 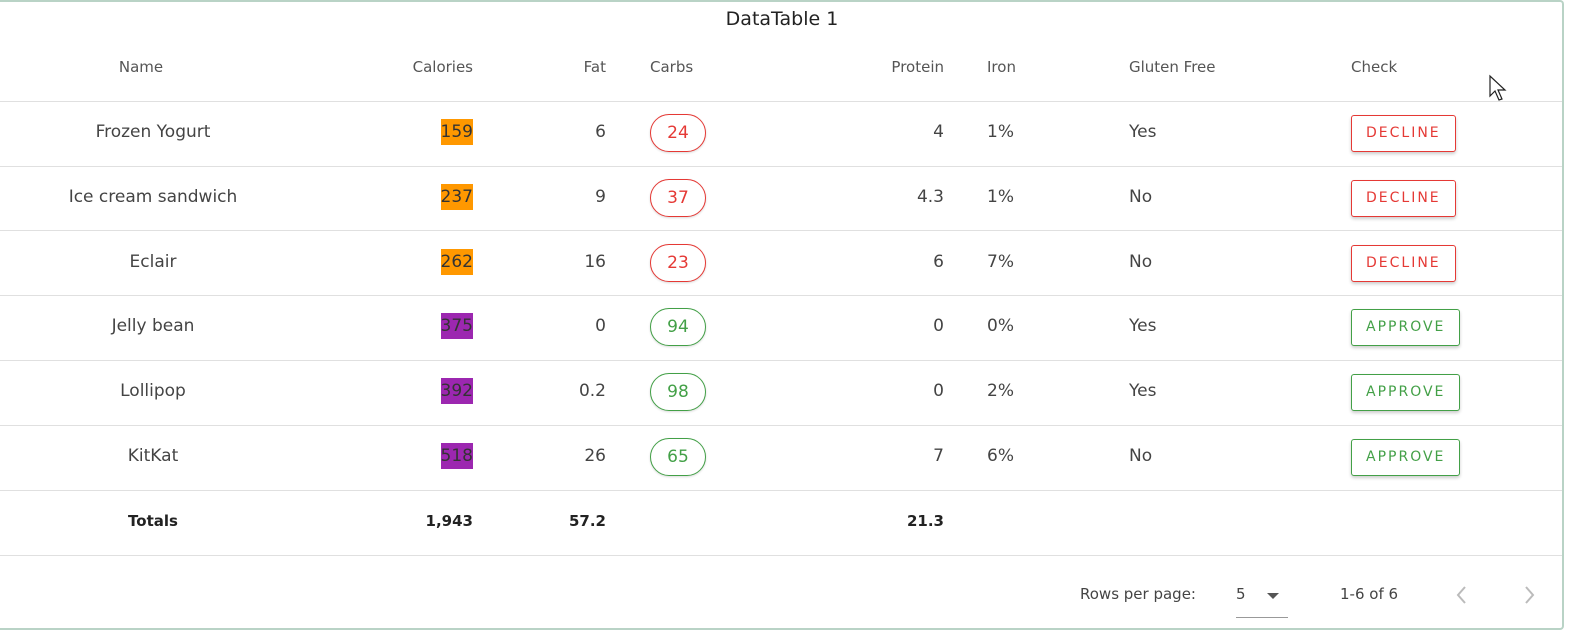 What do you see at coordinates (678, 197) in the screenshot?
I see `carbs-chip: 37` at bounding box center [678, 197].